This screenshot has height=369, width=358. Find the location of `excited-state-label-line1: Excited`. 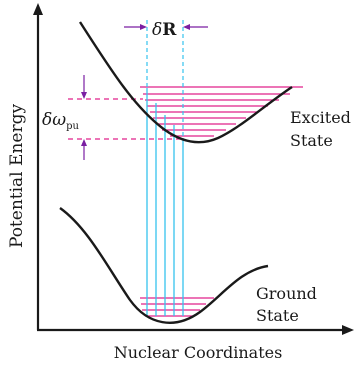

excited-state-label-line1: Excited is located at coordinates (320, 117).